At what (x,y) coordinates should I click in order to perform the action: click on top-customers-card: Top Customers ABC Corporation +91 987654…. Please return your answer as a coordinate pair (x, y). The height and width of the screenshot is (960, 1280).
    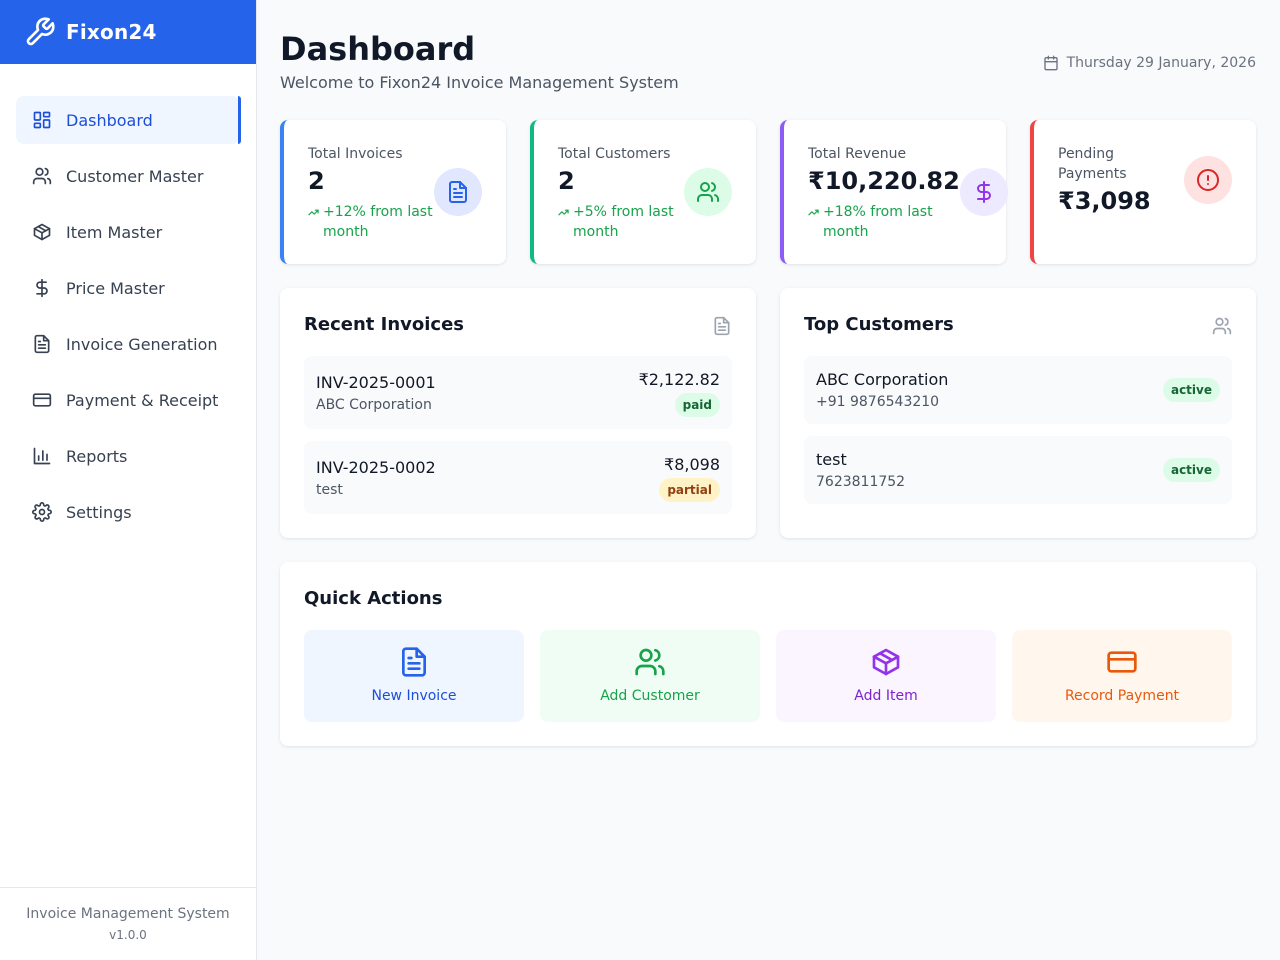
    Looking at the image, I should click on (1018, 413).